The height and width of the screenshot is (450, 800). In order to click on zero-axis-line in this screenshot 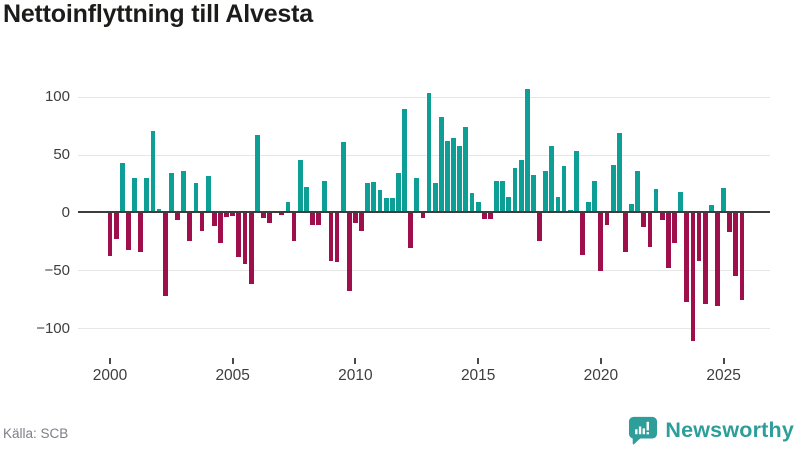, I will do `click(424, 212)`.